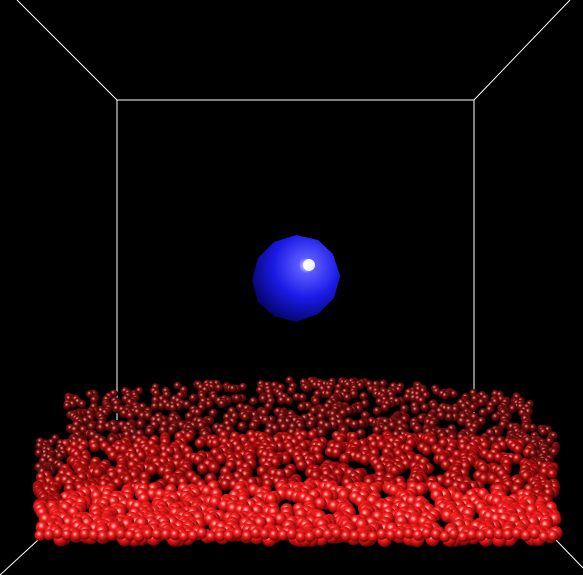  I want to click on box-edge-diag-top-right, so click(522, 50).